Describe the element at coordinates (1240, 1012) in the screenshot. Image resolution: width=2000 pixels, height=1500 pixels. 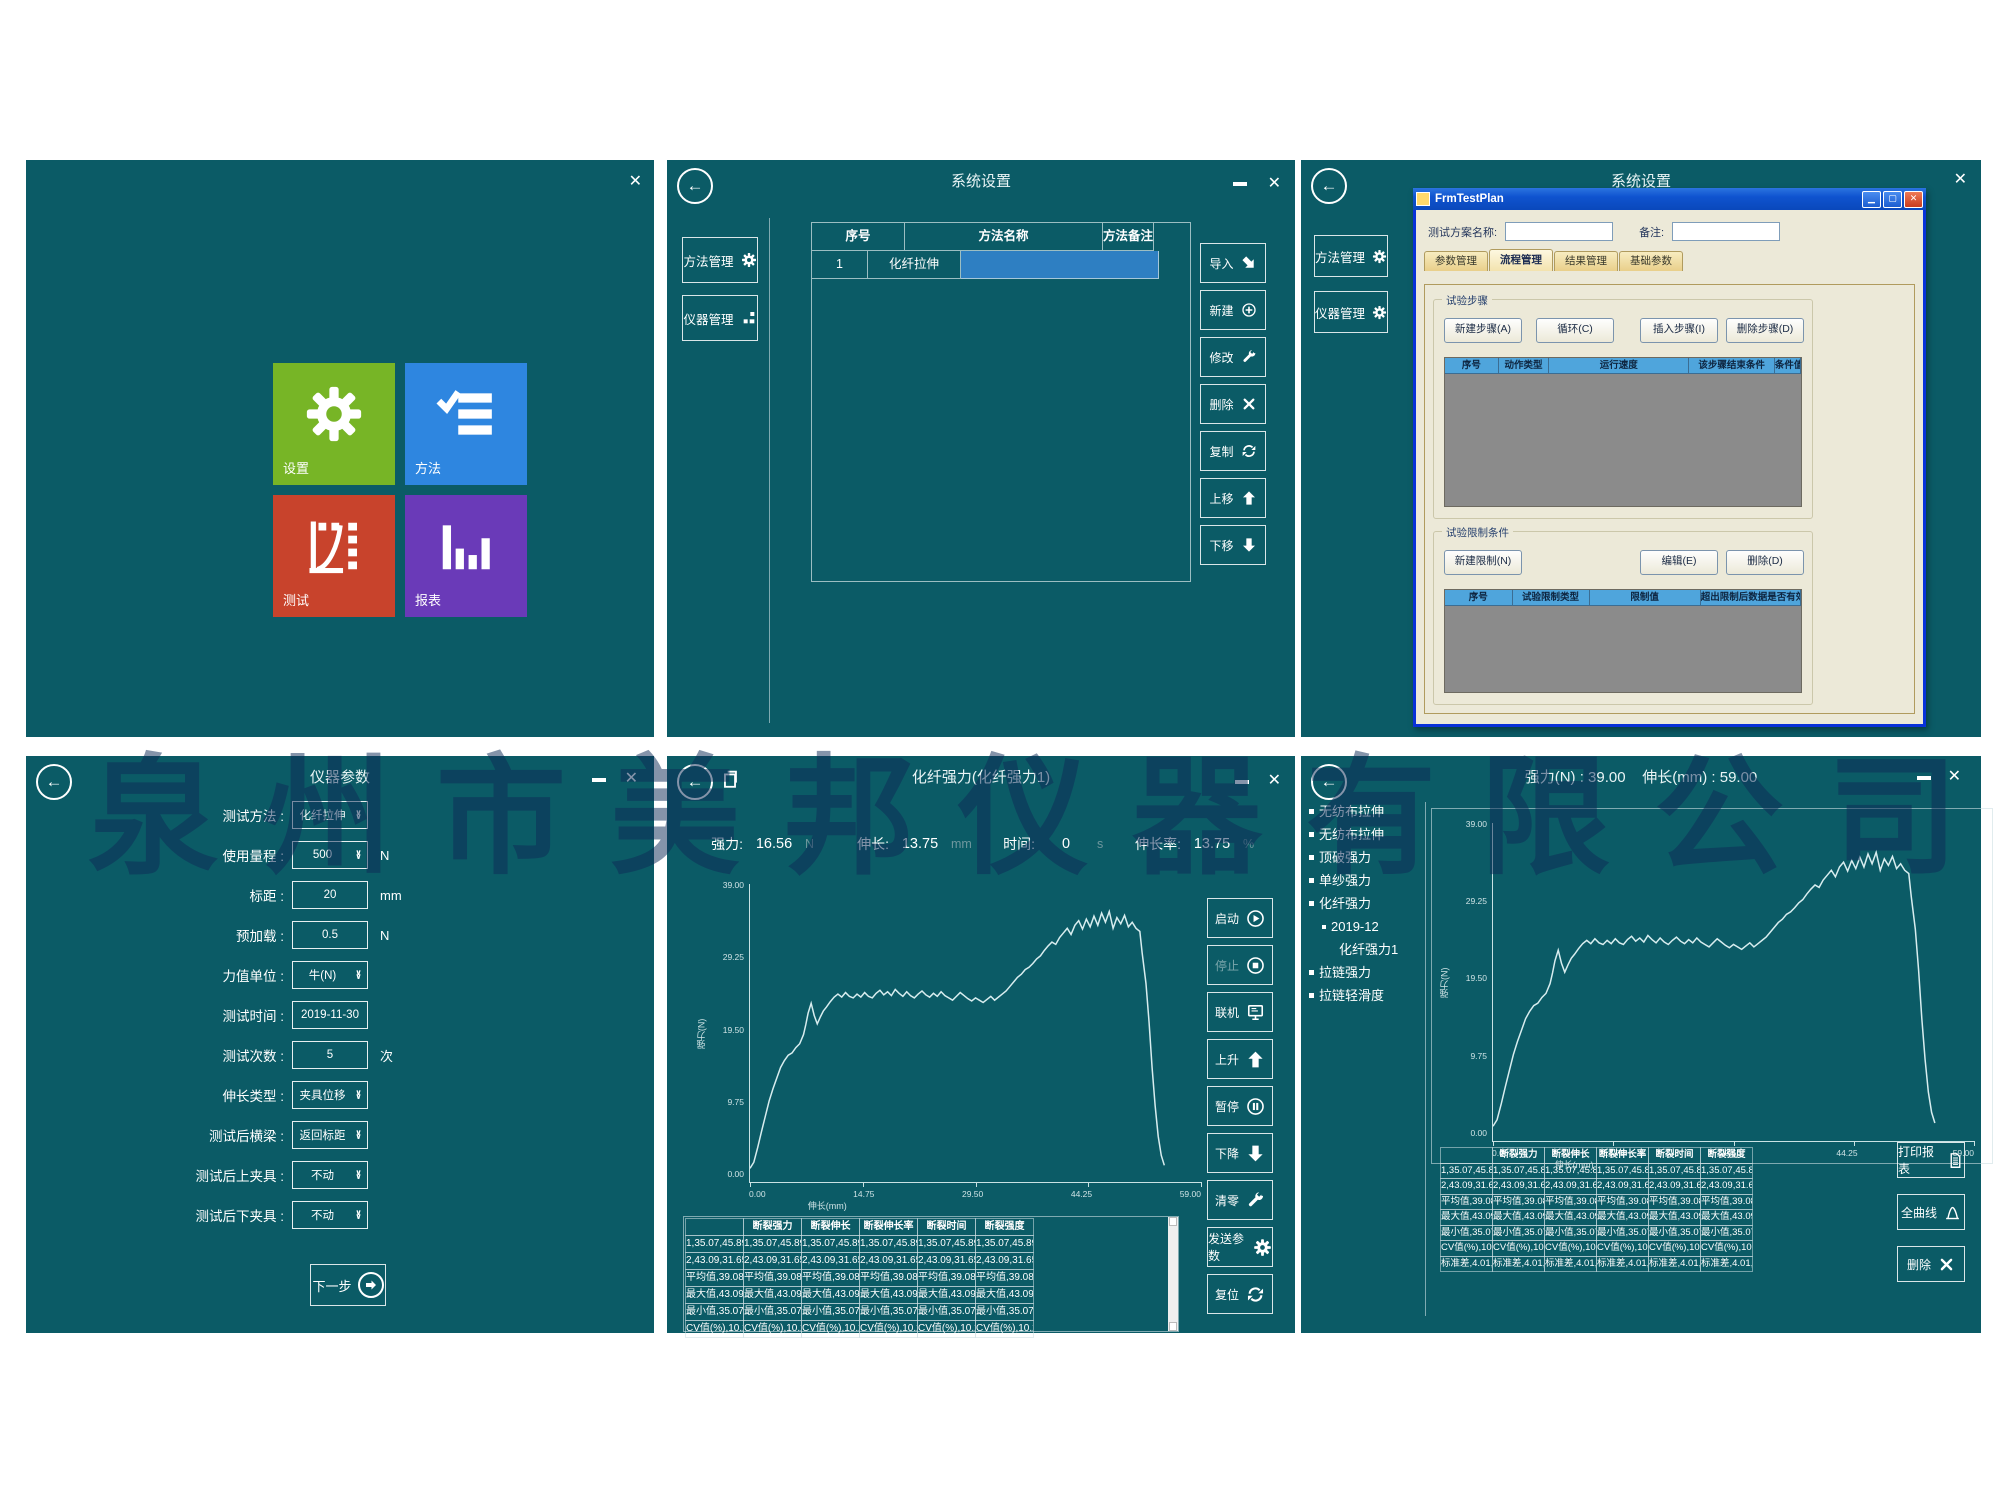
I see `control-button: 联机` at that location.